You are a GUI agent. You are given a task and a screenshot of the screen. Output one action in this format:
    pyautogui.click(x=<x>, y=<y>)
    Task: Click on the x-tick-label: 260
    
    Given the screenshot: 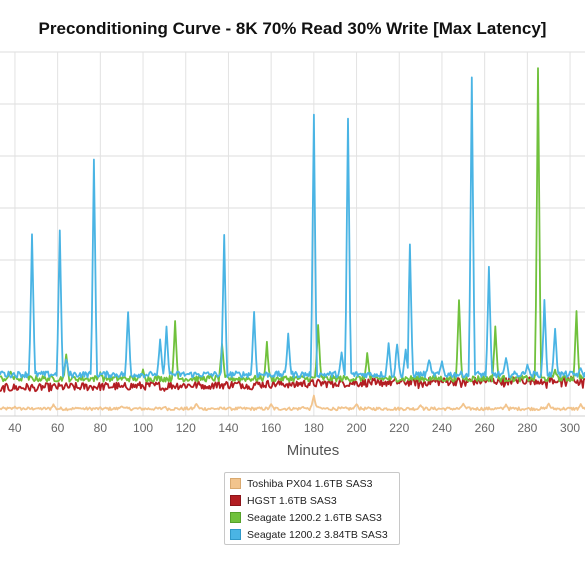 What is the action you would take?
    pyautogui.click(x=485, y=428)
    